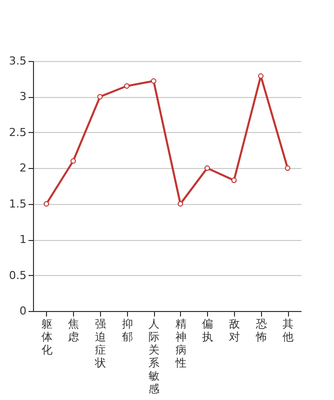  I want to click on x-tick-label: 敌对, so click(234, 331).